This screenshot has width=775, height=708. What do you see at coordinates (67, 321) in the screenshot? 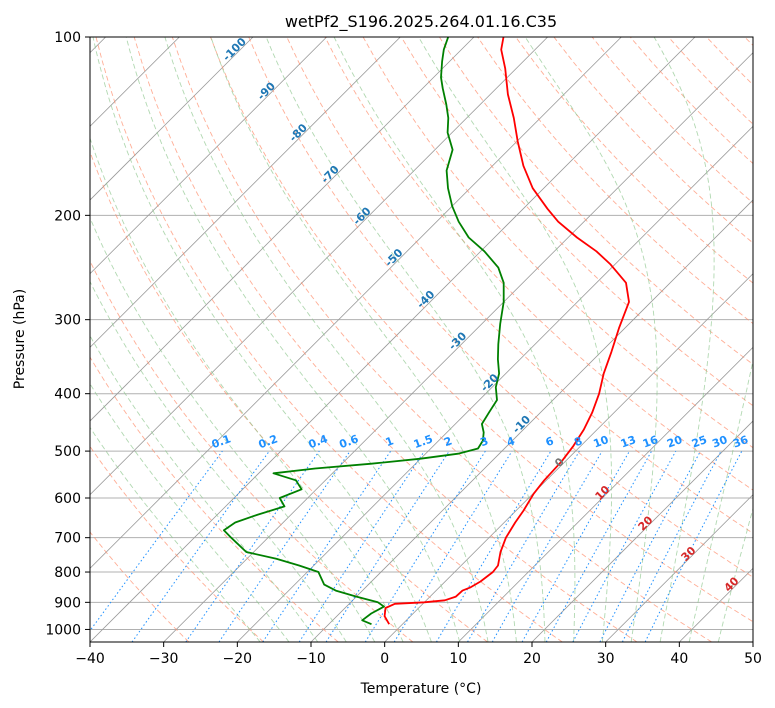
I see `y-tick-label: 300` at bounding box center [67, 321].